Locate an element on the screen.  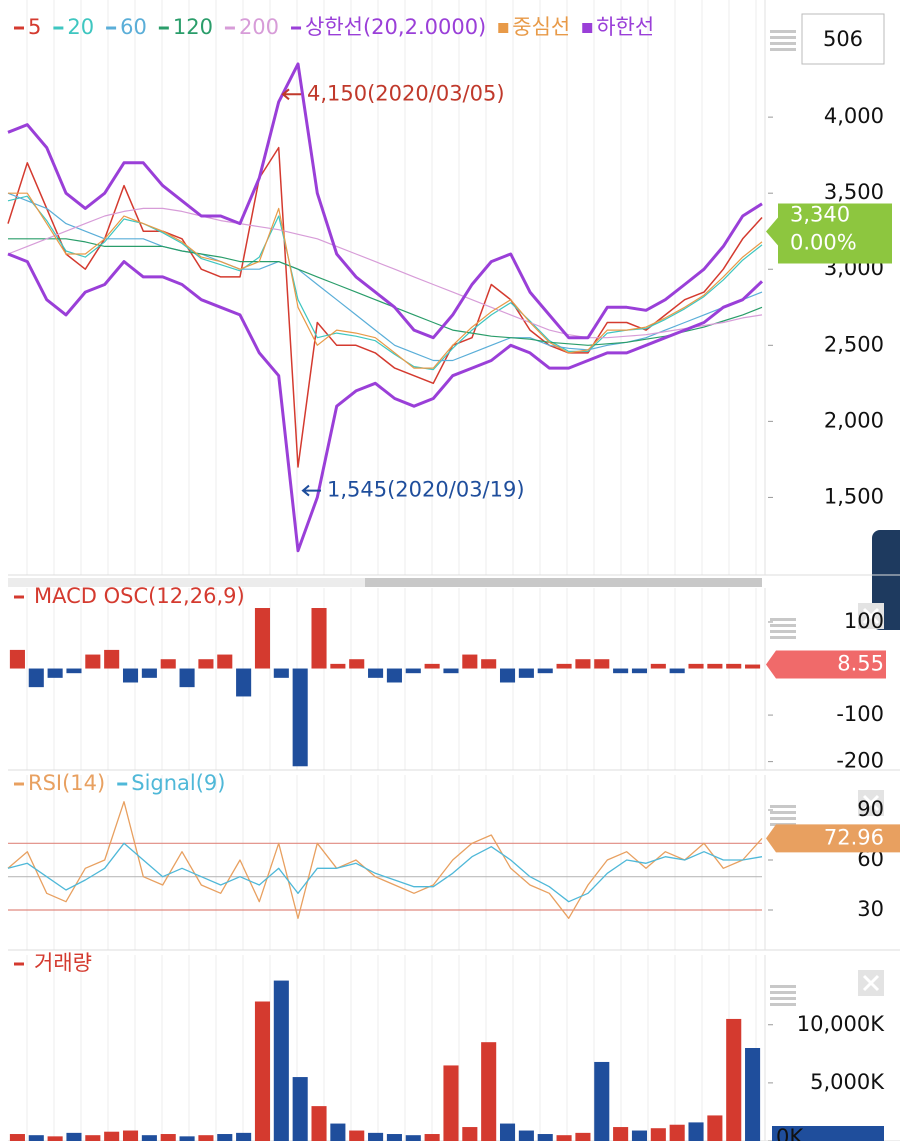
y-tick-label: 5,000K is located at coordinates (847, 1082).